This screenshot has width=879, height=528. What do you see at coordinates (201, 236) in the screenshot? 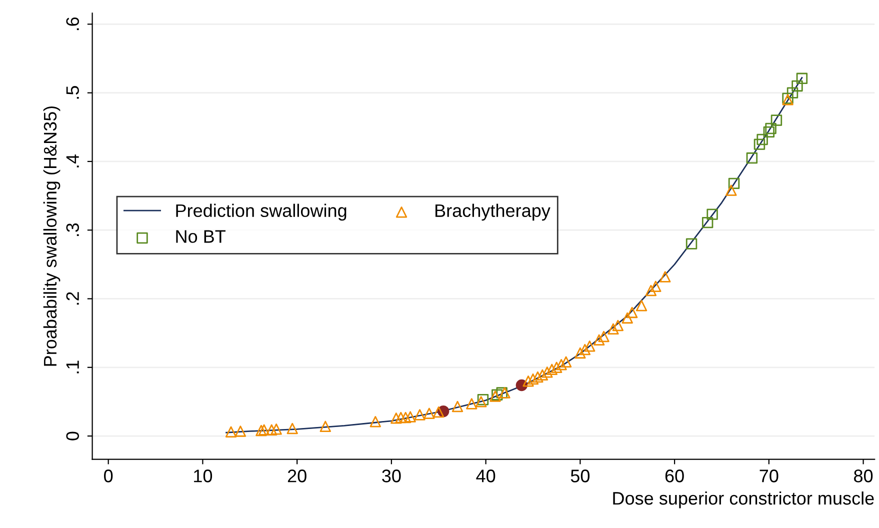
I see `legend-label: No BT` at bounding box center [201, 236].